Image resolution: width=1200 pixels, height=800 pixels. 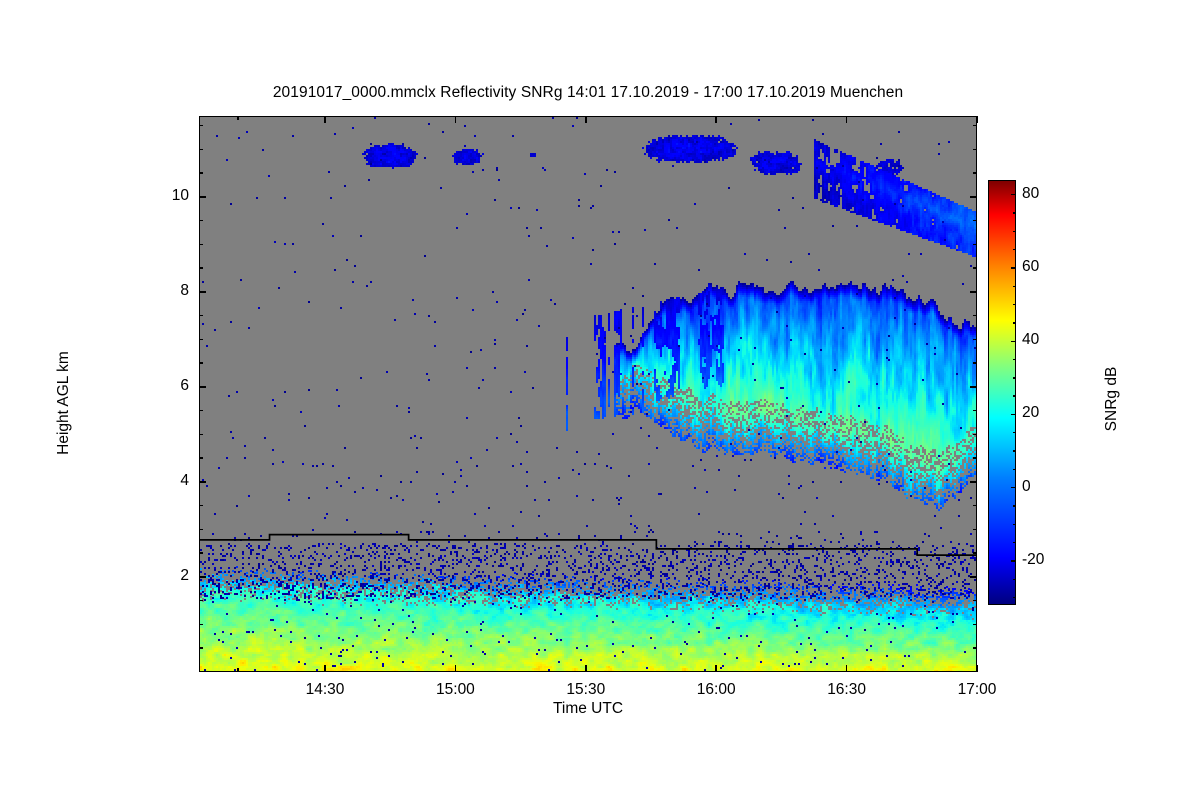 What do you see at coordinates (180, 195) in the screenshot?
I see `y-tick-label: 10` at bounding box center [180, 195].